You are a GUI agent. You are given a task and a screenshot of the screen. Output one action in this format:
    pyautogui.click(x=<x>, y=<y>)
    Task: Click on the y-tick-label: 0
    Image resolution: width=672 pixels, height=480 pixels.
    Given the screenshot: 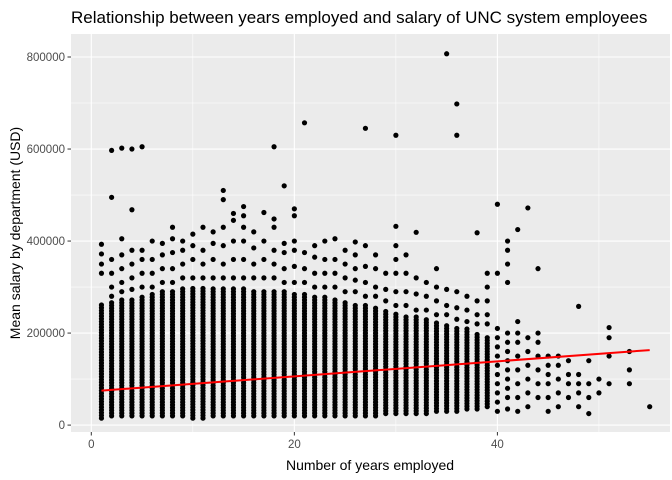 What is the action you would take?
    pyautogui.click(x=62, y=426)
    